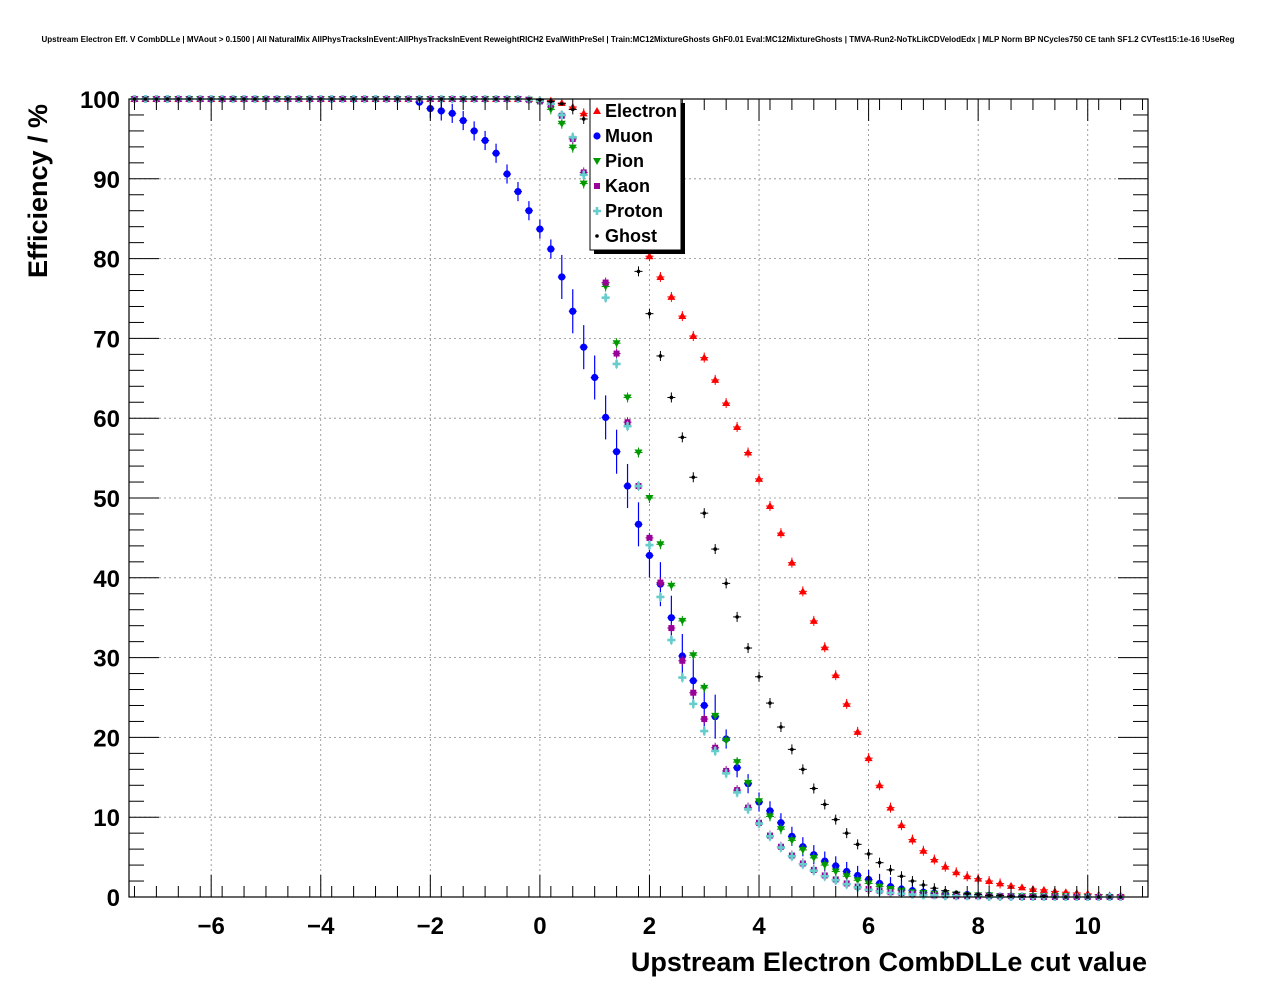  What do you see at coordinates (889, 962) in the screenshot?
I see `x-axis-label: Upstream Electron CombDLLe cut value` at bounding box center [889, 962].